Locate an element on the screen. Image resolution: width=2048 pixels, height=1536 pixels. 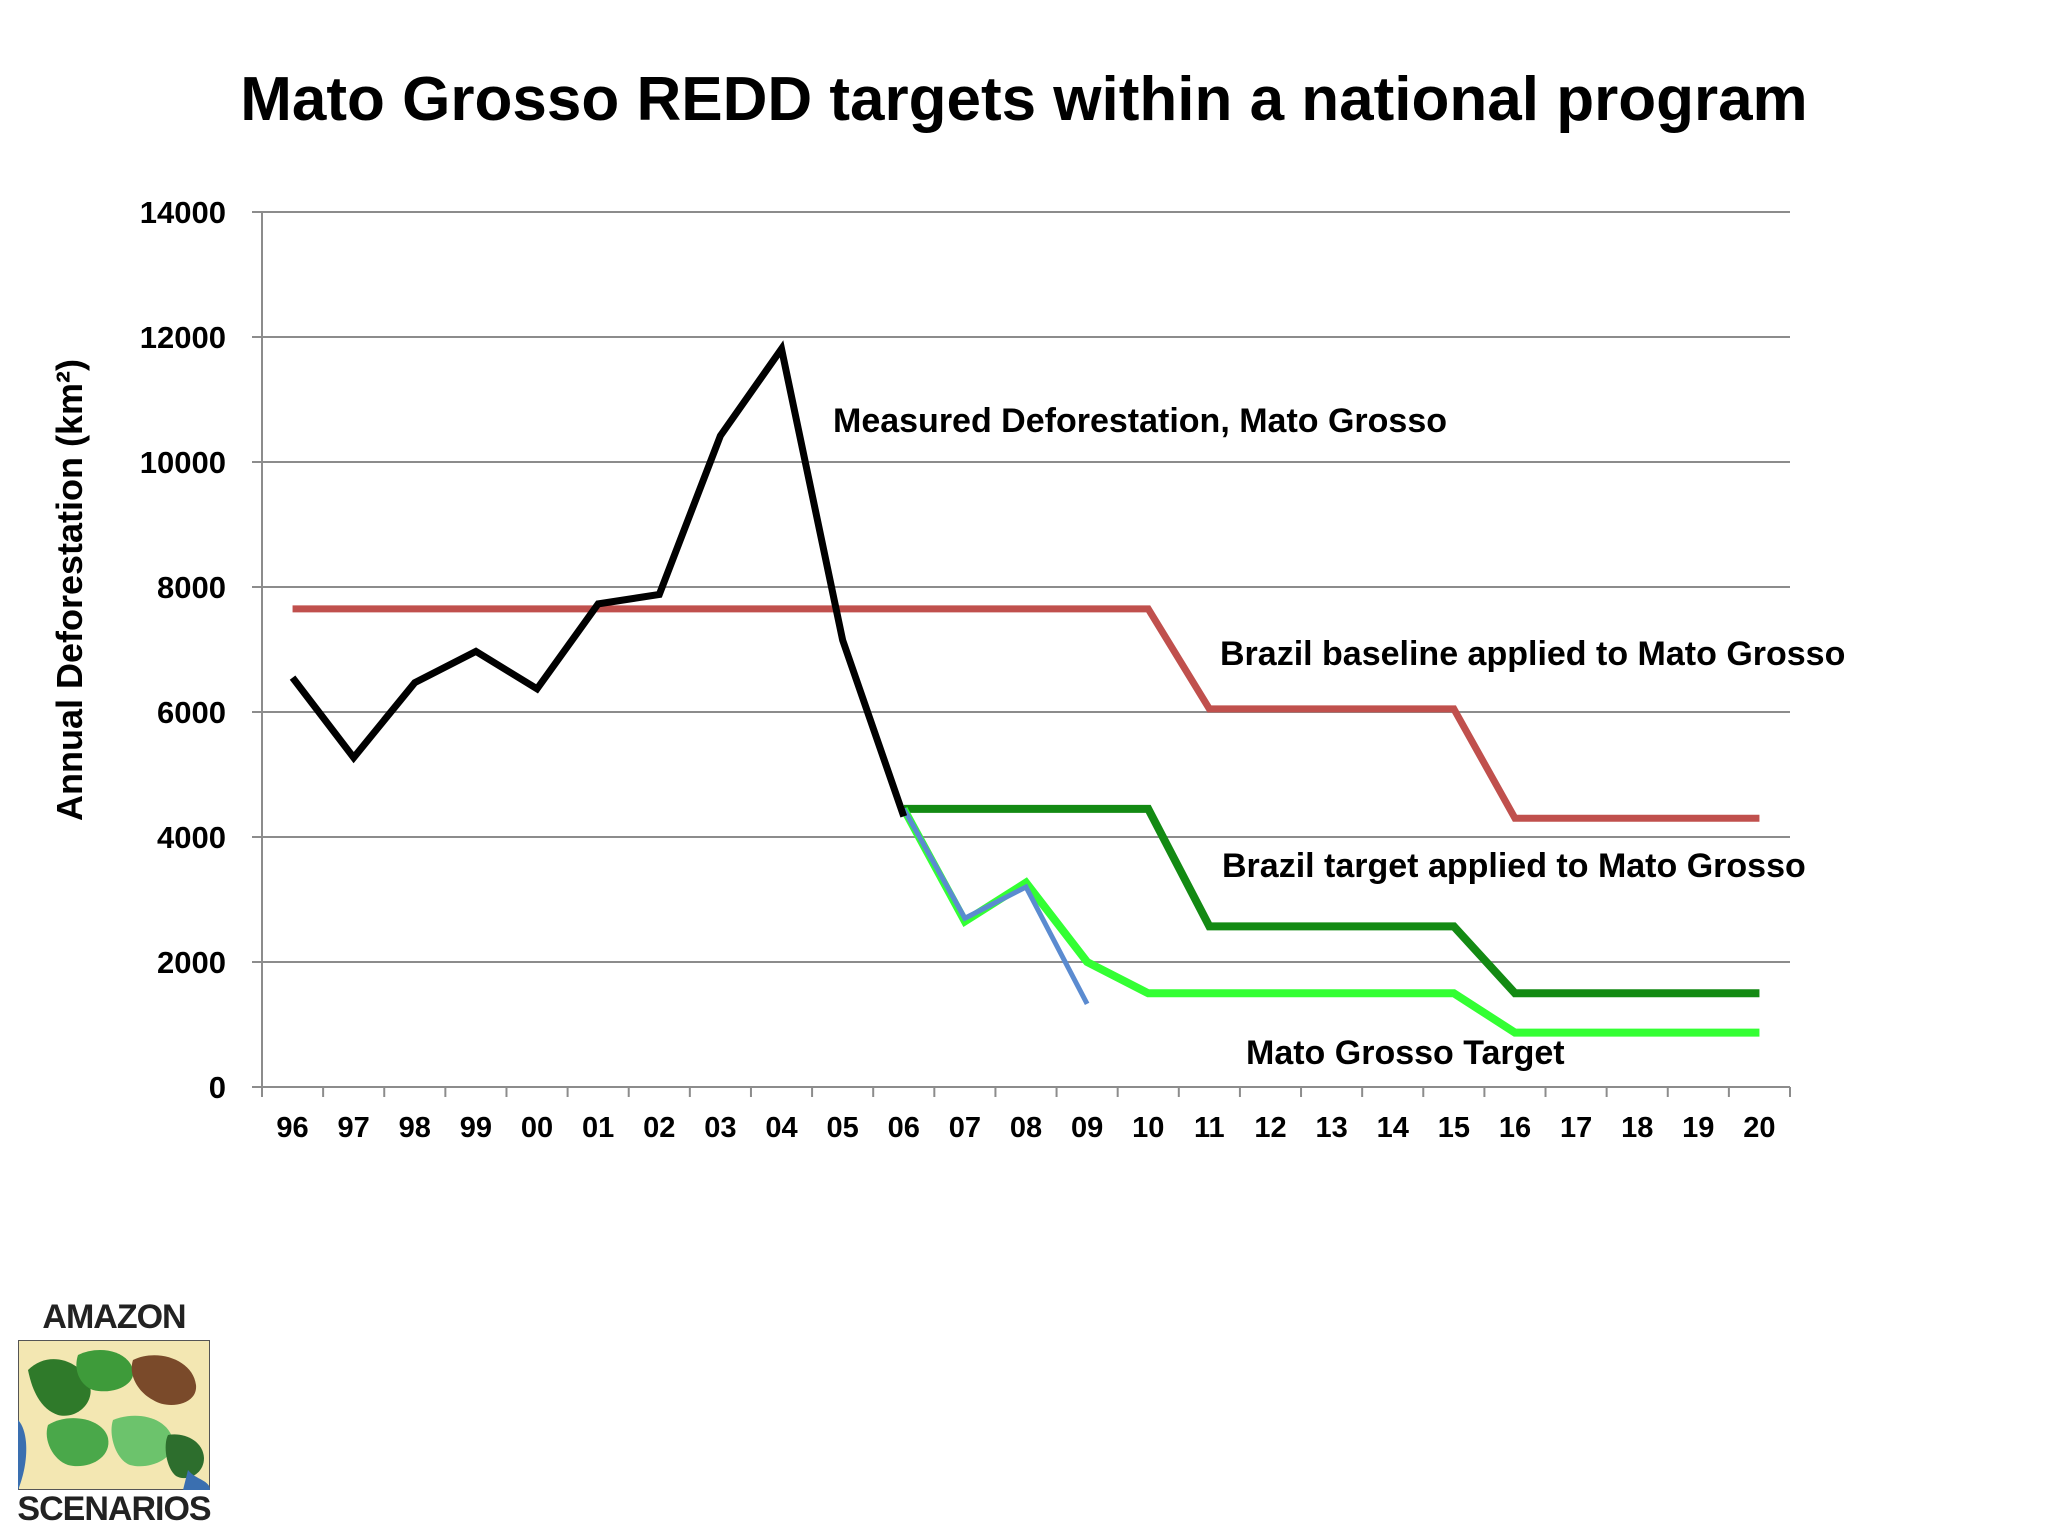
x-tick-label: 14 is located at coordinates (1393, 1128).